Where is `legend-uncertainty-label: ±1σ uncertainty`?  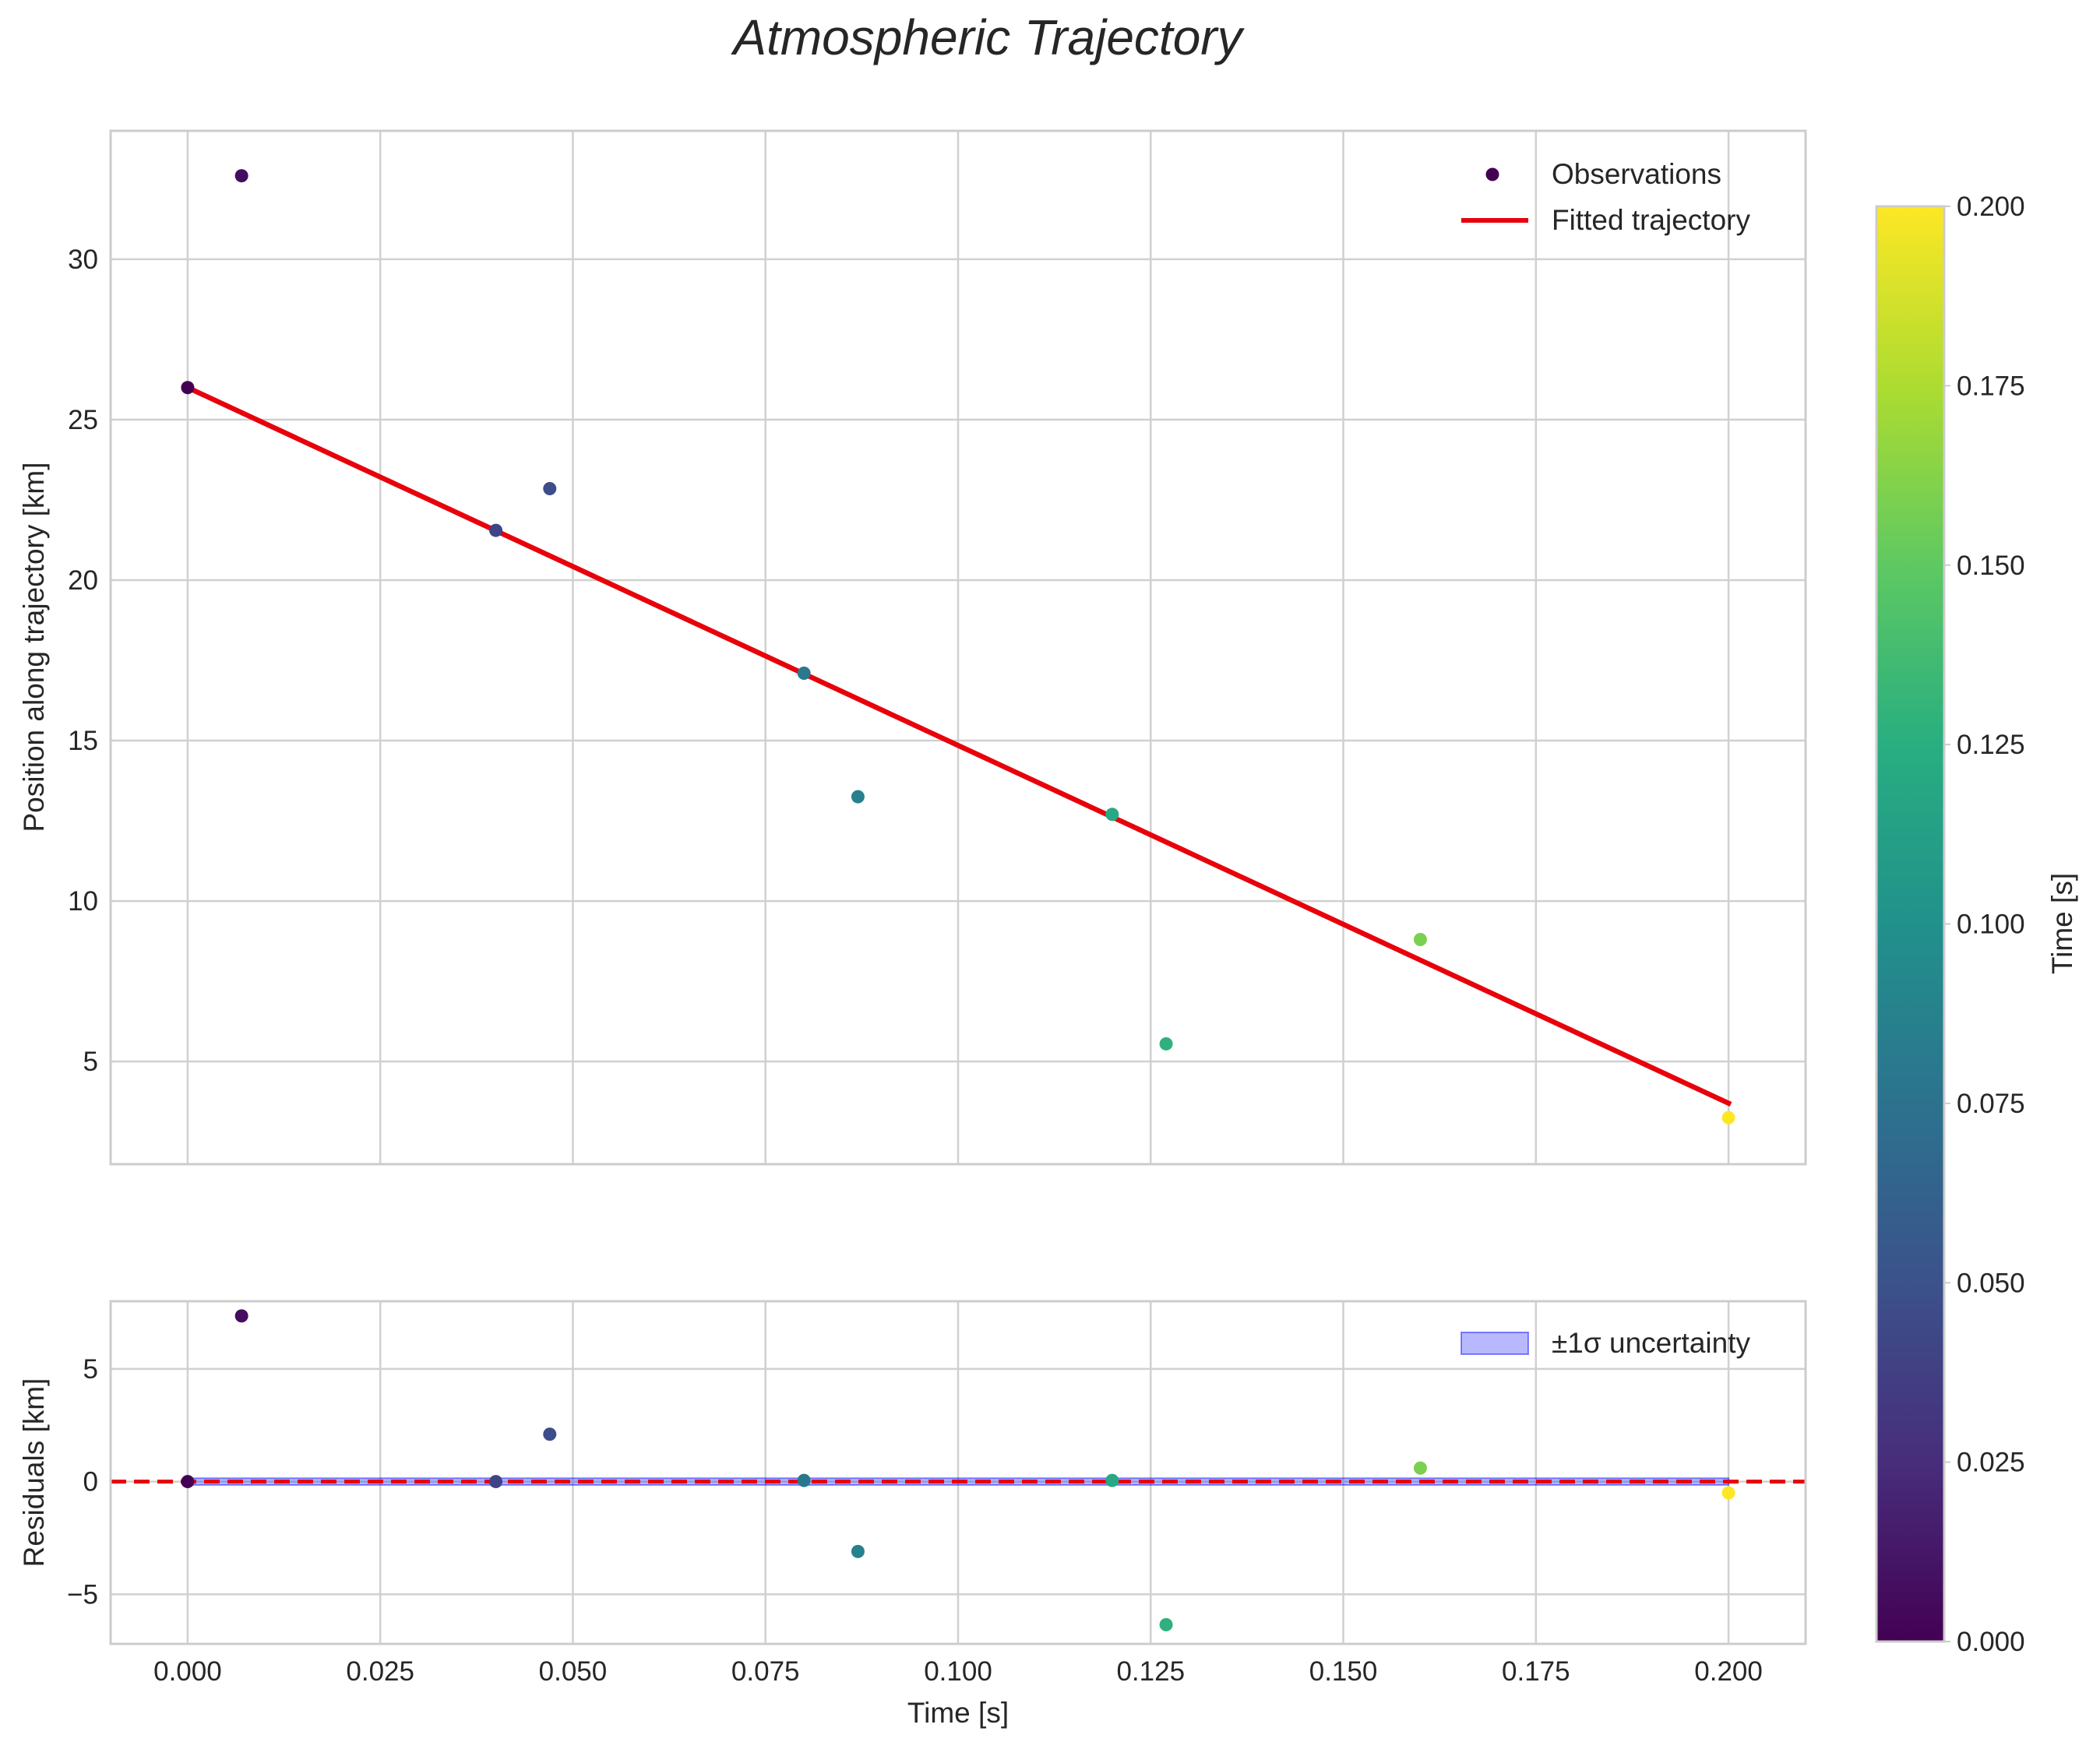 legend-uncertainty-label: ±1σ uncertainty is located at coordinates (1651, 1343).